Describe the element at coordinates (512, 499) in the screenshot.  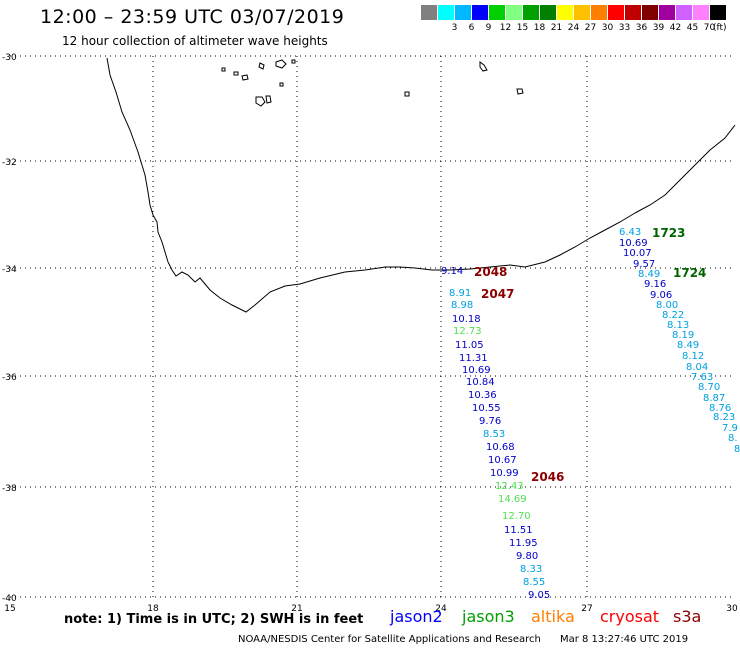
I see `wave-height-value: 14.69` at that location.